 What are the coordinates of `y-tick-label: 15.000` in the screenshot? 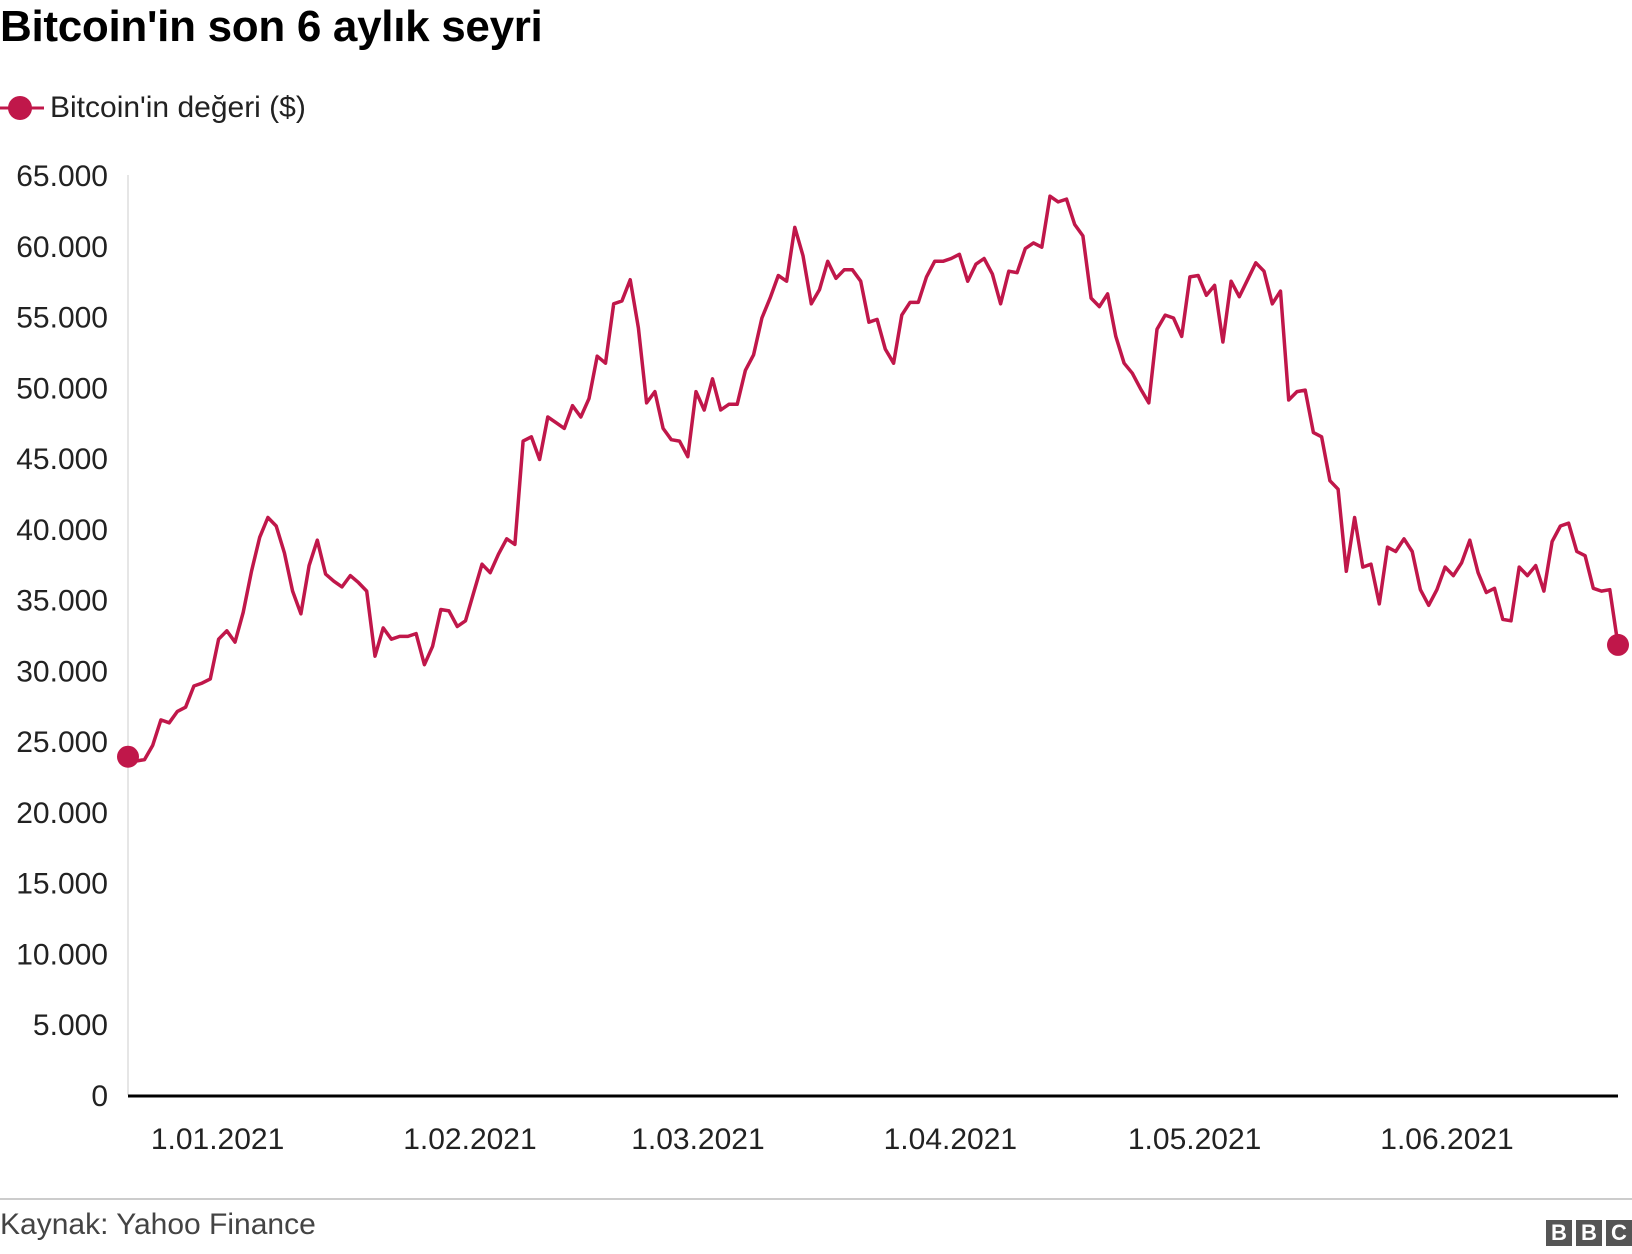 It's located at (62, 884).